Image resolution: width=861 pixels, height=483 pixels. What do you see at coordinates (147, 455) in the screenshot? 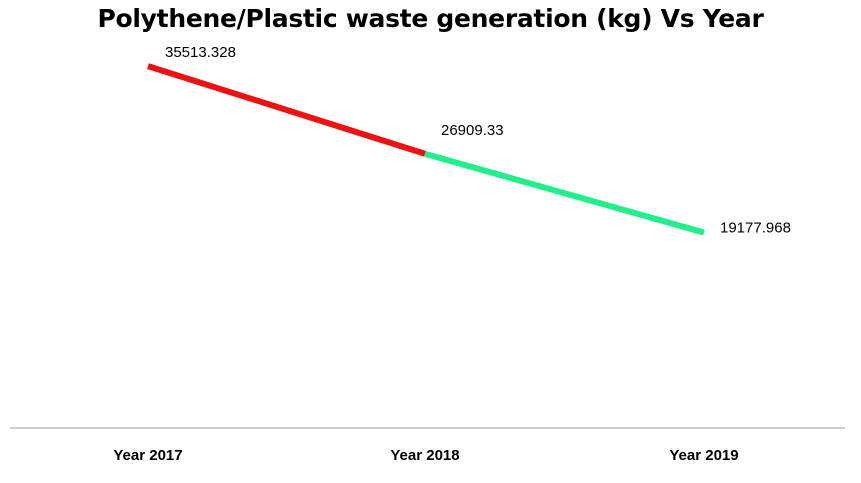
I see `x-tick-label-1: Year 2017` at bounding box center [147, 455].